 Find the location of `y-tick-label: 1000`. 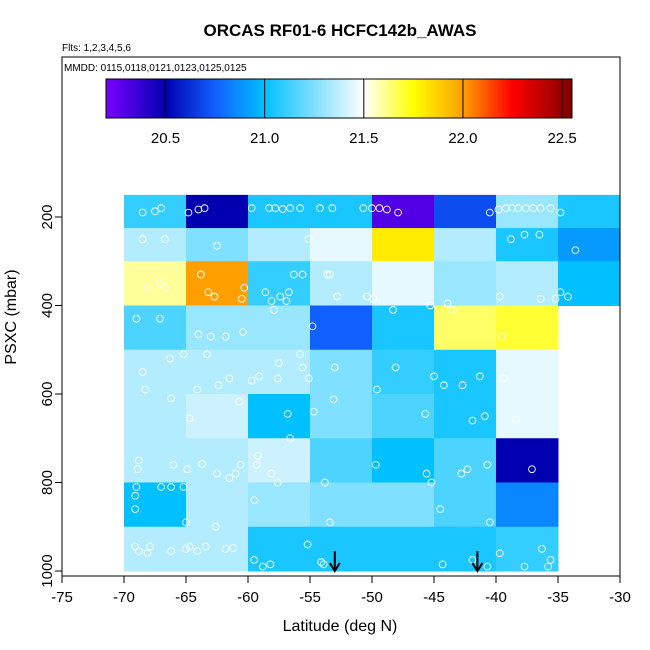

y-tick-label: 1000 is located at coordinates (47, 570).